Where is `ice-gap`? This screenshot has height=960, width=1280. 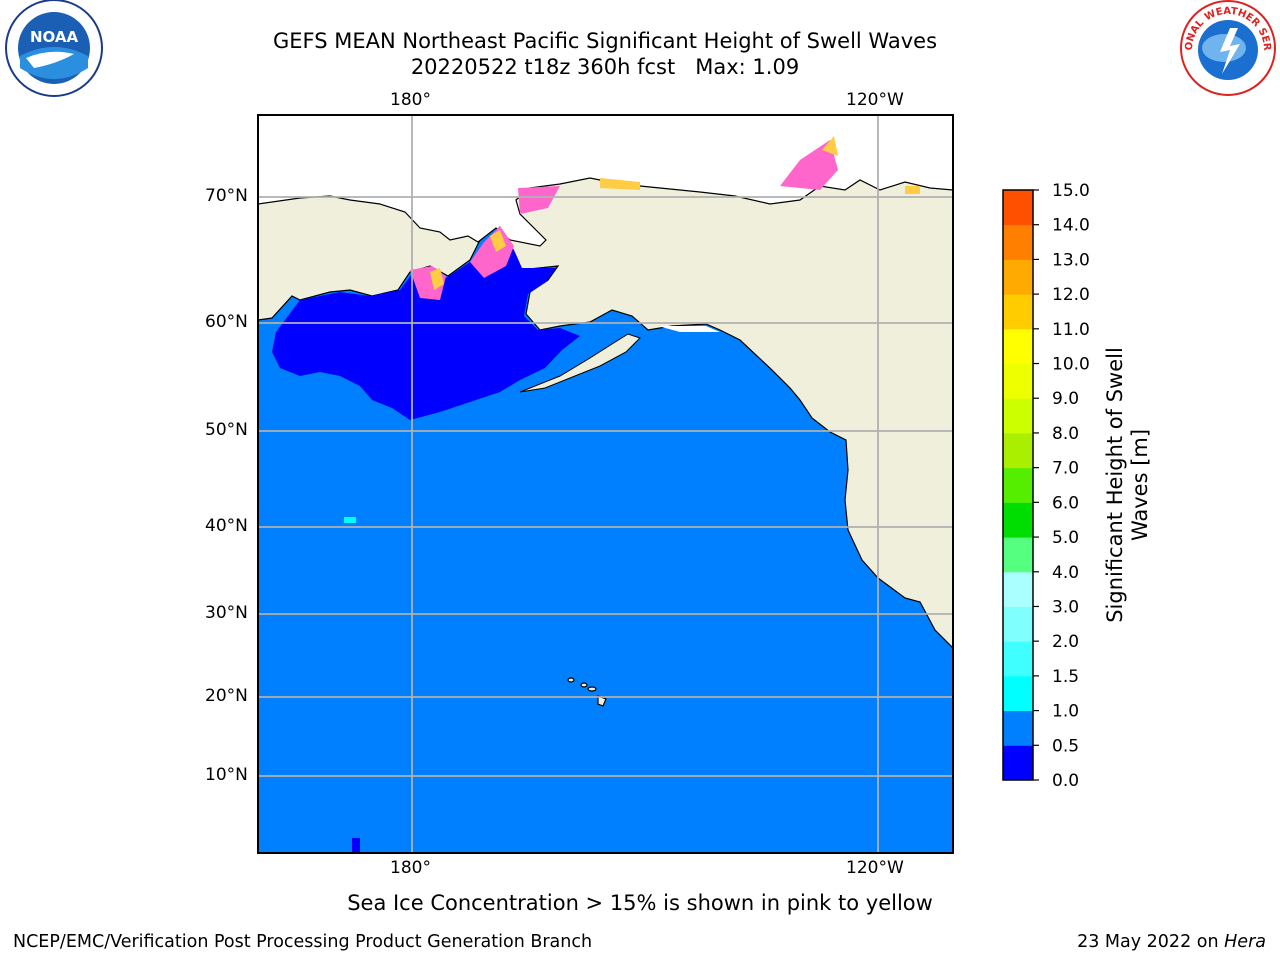
ice-gap is located at coordinates (689, 329).